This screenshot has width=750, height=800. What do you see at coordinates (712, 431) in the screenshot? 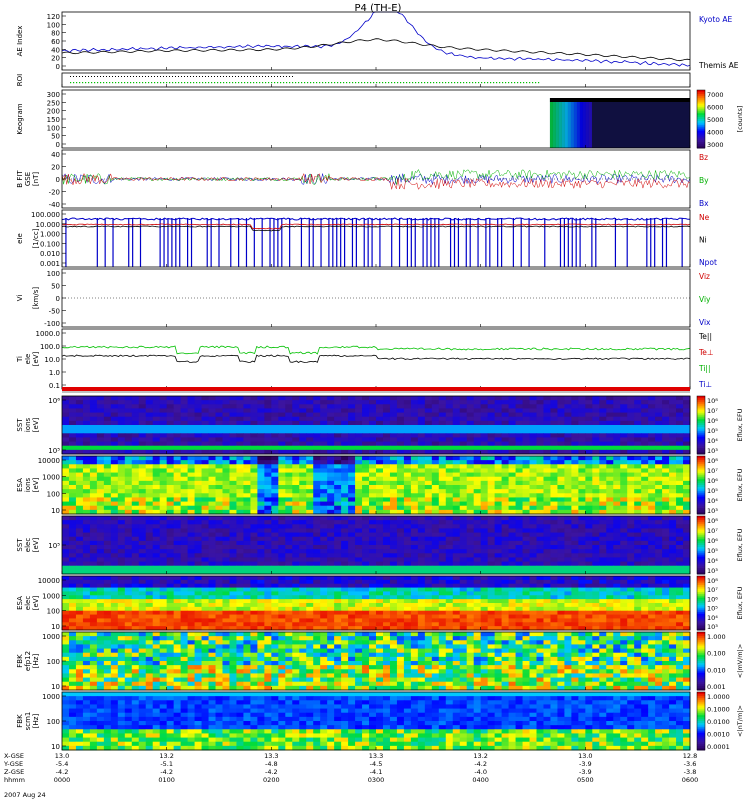
I see `colorbar-tick: 10⁵` at bounding box center [712, 431].